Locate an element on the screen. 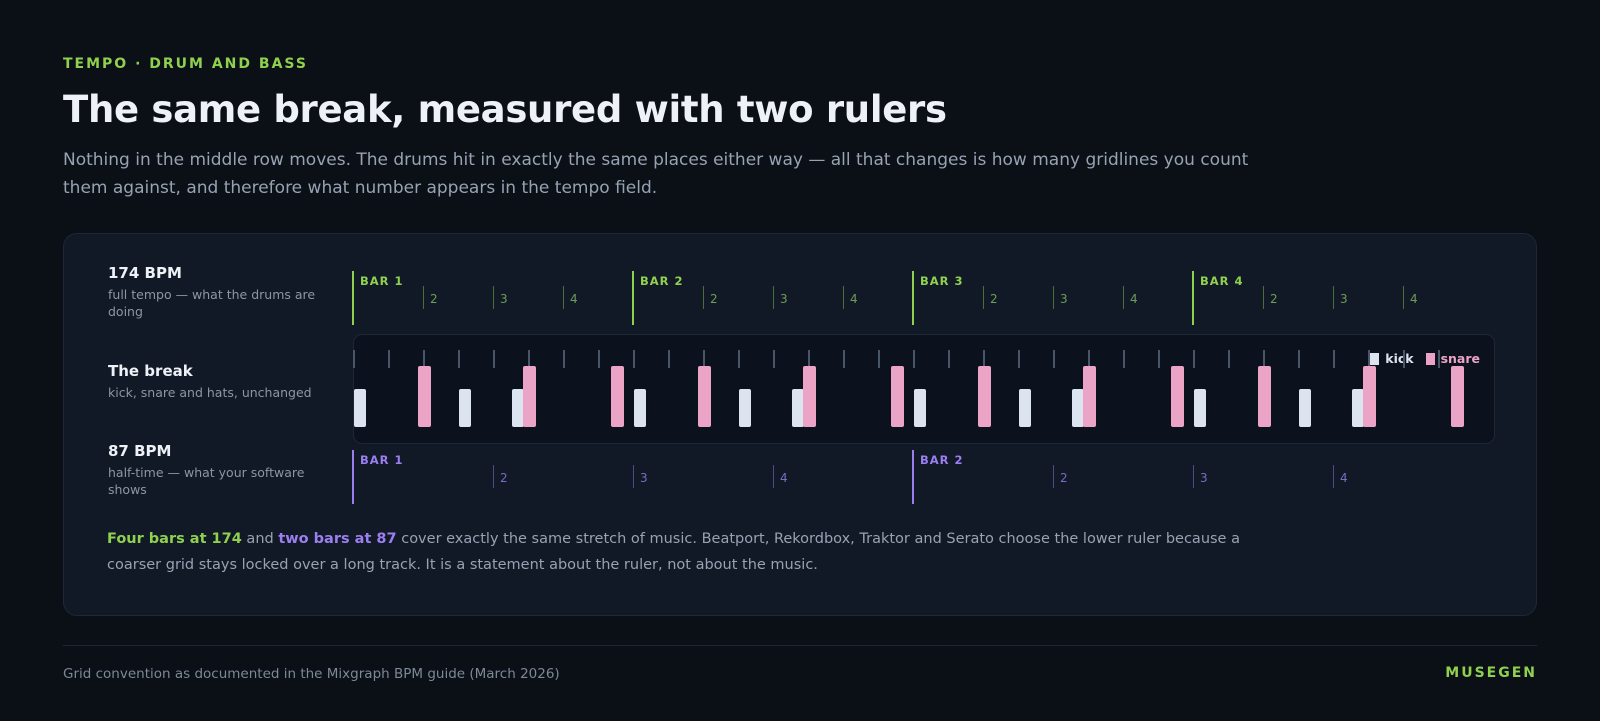 Image resolution: width=1600 pixels, height=721 pixels. page-title: The same break, measured with two rulers is located at coordinates (505, 109).